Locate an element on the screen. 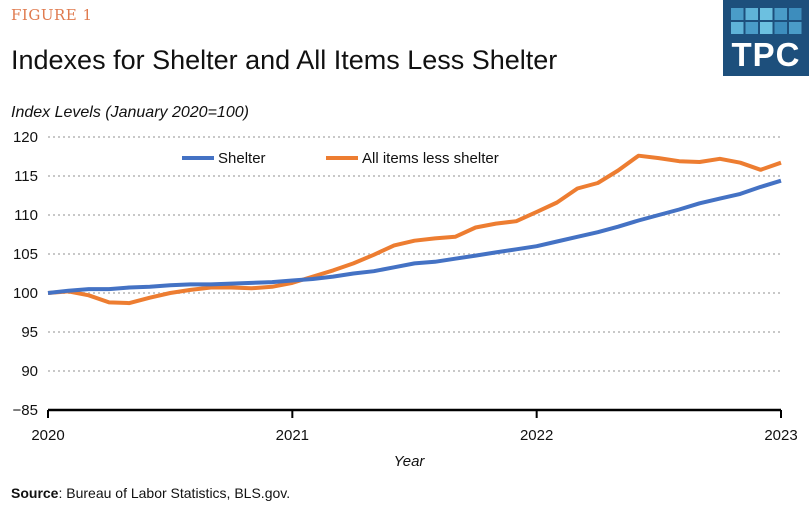 The height and width of the screenshot is (510, 810). x-tick-label: 2021 is located at coordinates (292, 435).